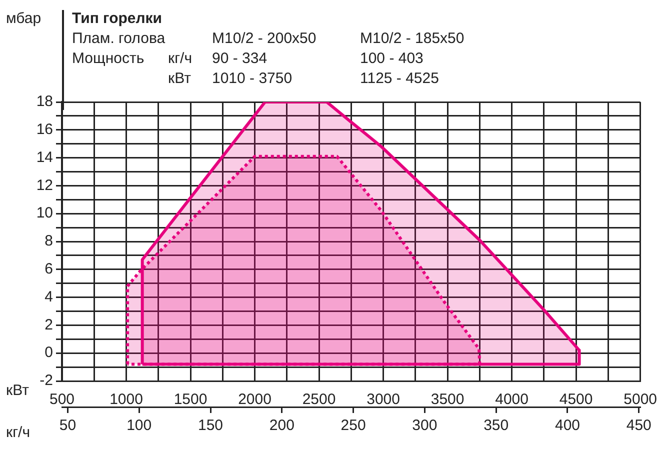  What do you see at coordinates (425, 425) in the screenshot?
I see `x2-tick-label: 300` at bounding box center [425, 425].